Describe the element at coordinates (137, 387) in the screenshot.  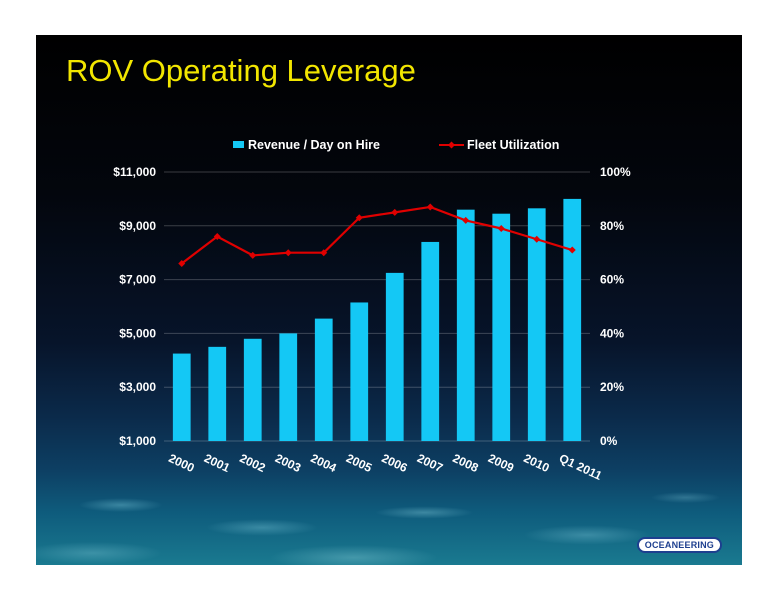
I see `y-left-tick-label: $3,000` at that location.